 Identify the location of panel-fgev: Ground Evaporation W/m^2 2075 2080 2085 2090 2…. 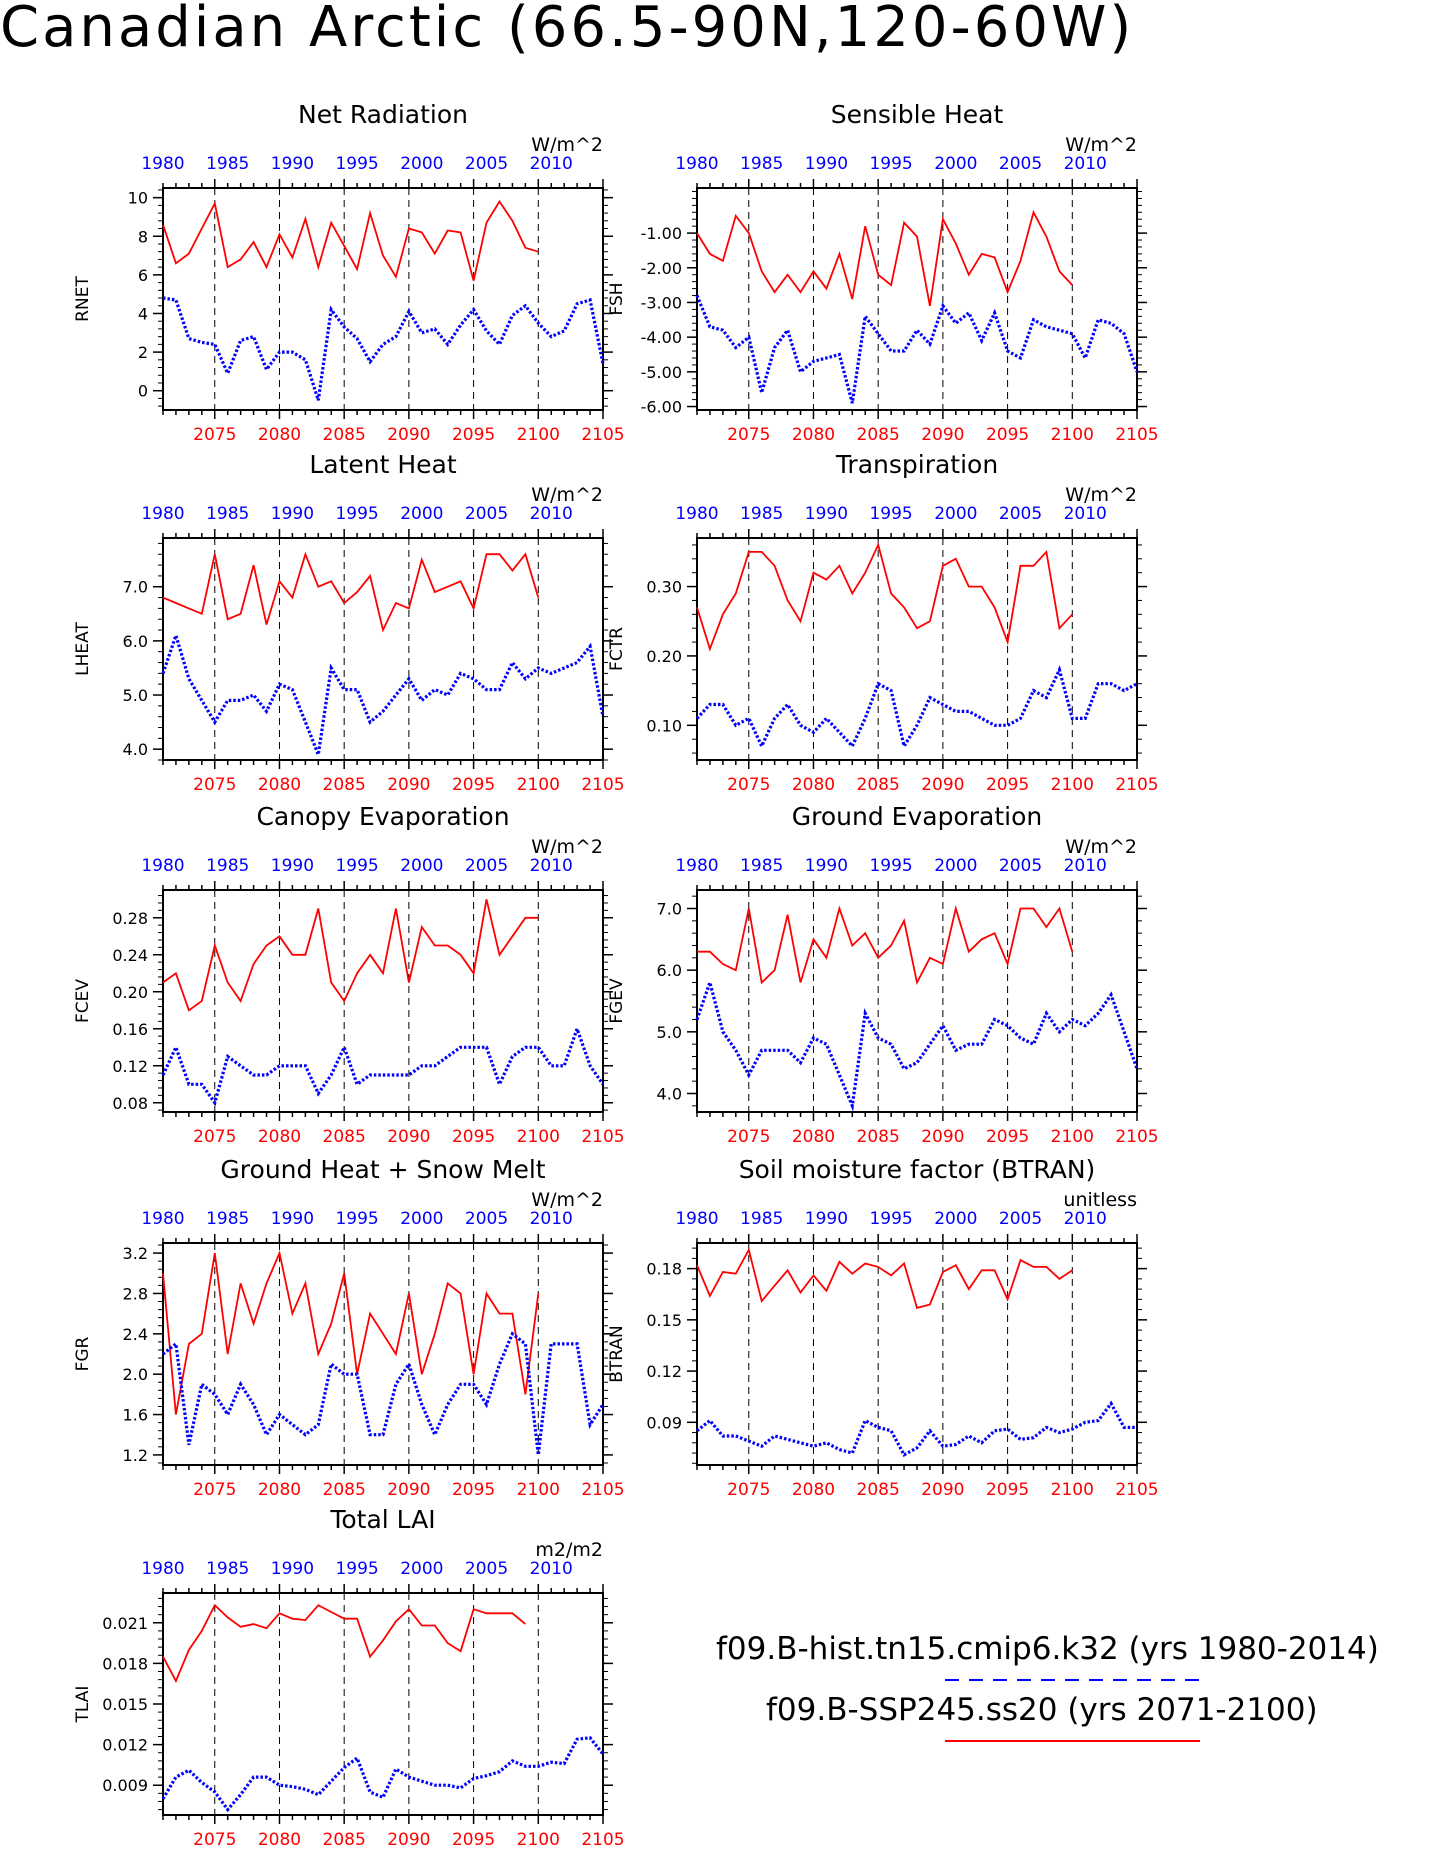
(883, 974).